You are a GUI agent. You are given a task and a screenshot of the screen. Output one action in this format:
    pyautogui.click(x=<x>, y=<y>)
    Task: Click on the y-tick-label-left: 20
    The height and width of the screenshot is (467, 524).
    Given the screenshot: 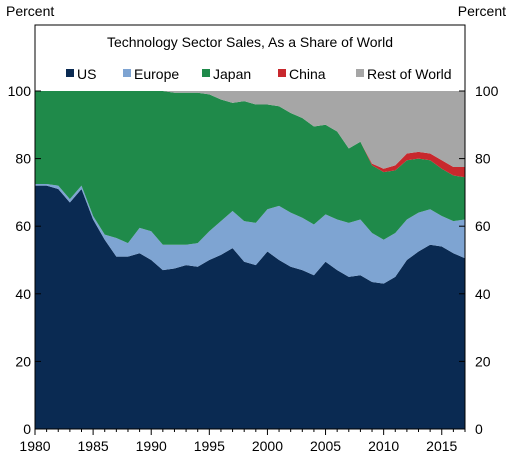 What is the action you would take?
    pyautogui.click(x=23, y=361)
    